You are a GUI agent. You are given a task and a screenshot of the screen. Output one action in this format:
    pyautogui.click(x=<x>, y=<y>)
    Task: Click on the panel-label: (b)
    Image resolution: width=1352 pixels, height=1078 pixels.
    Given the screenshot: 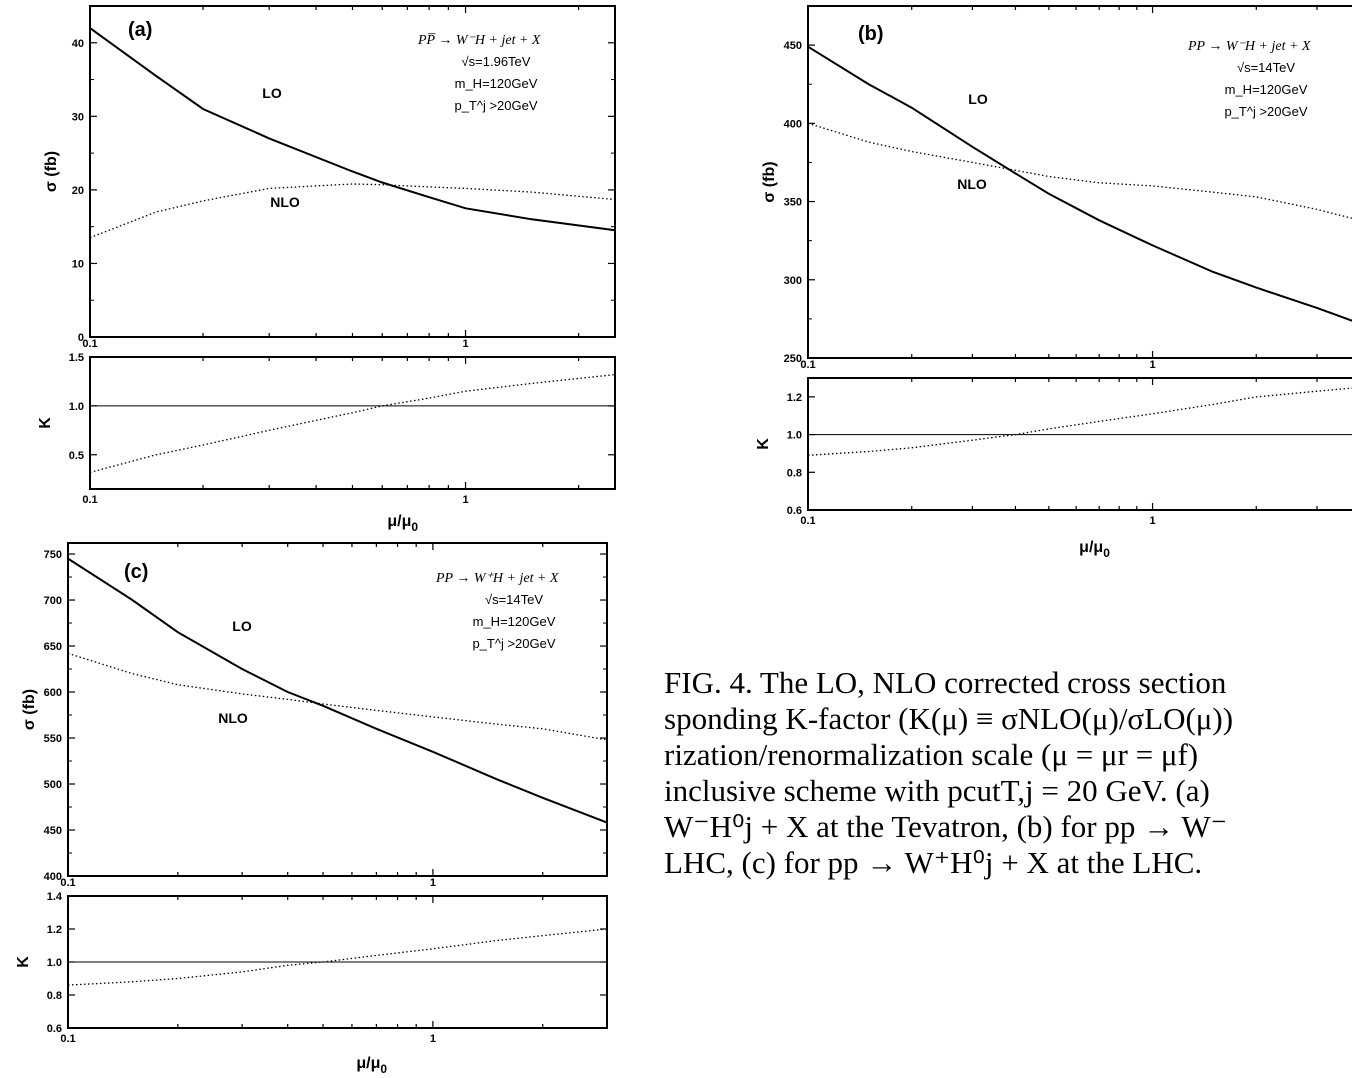 What is the action you would take?
    pyautogui.click(x=871, y=34)
    